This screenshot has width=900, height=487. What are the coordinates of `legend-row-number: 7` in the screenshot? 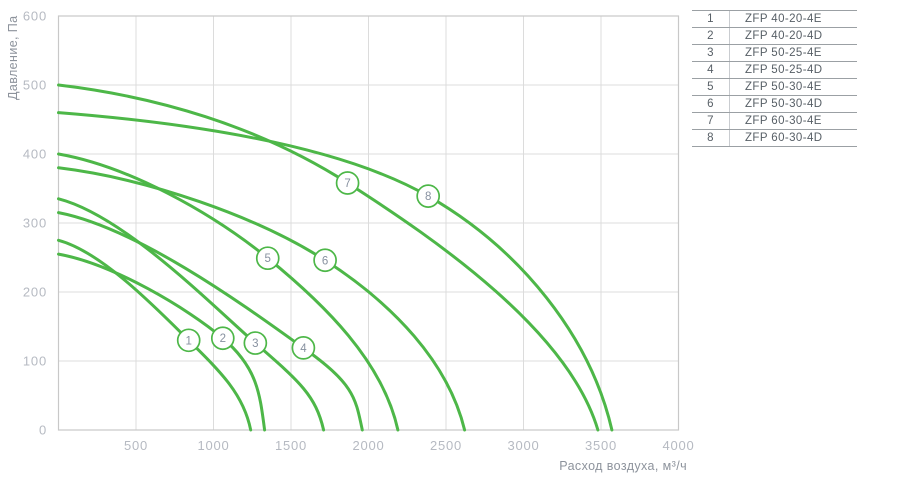 It's located at (711, 121).